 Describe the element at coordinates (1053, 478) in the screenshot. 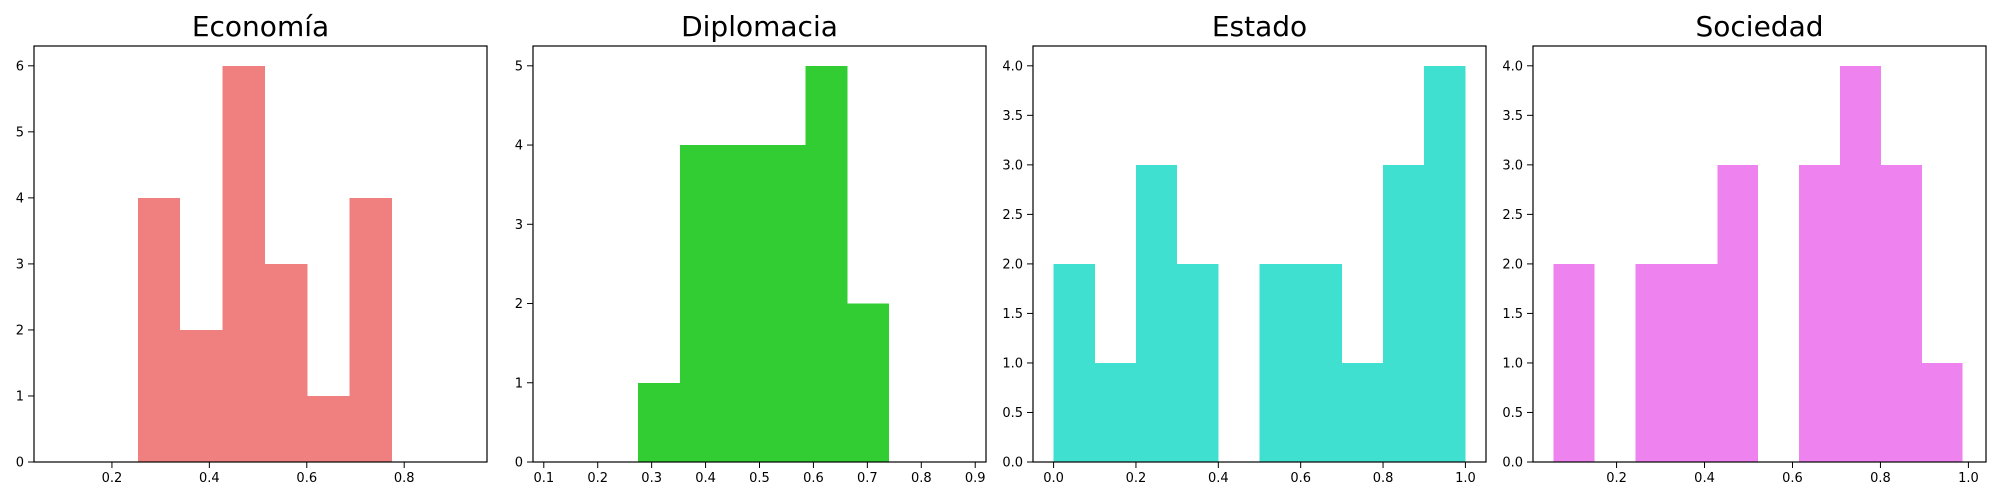

I see `x-tick-label: 0.0` at that location.